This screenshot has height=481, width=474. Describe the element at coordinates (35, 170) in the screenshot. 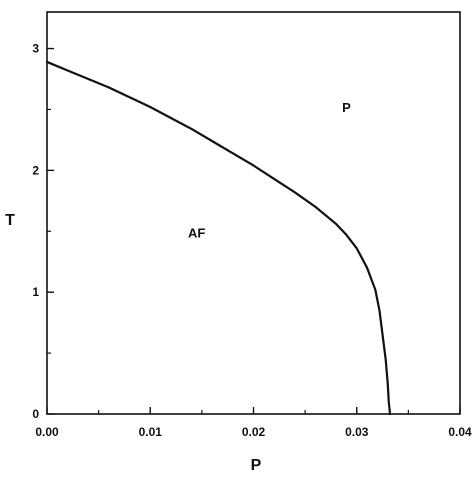

I see `y-tick-label: 2` at that location.